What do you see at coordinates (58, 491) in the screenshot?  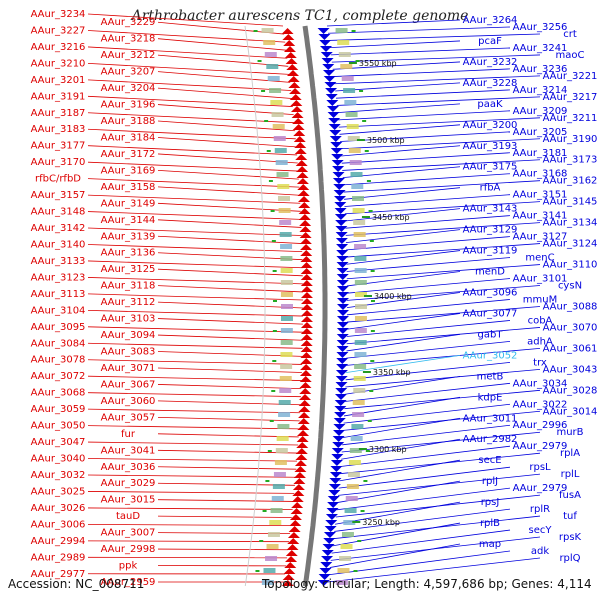 I see `left-gene-label: AAur_3025` at bounding box center [58, 491].